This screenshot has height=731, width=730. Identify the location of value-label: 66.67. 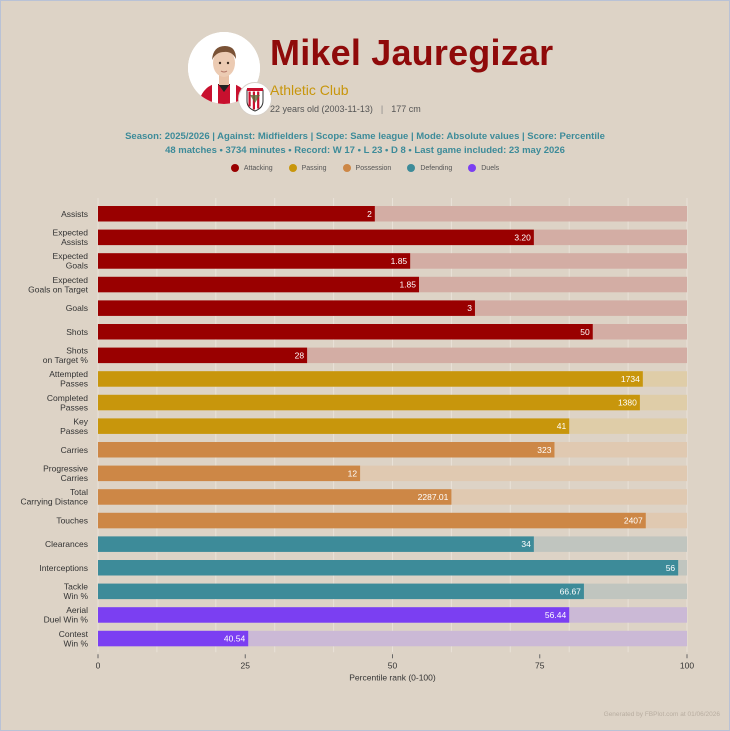
(571, 591).